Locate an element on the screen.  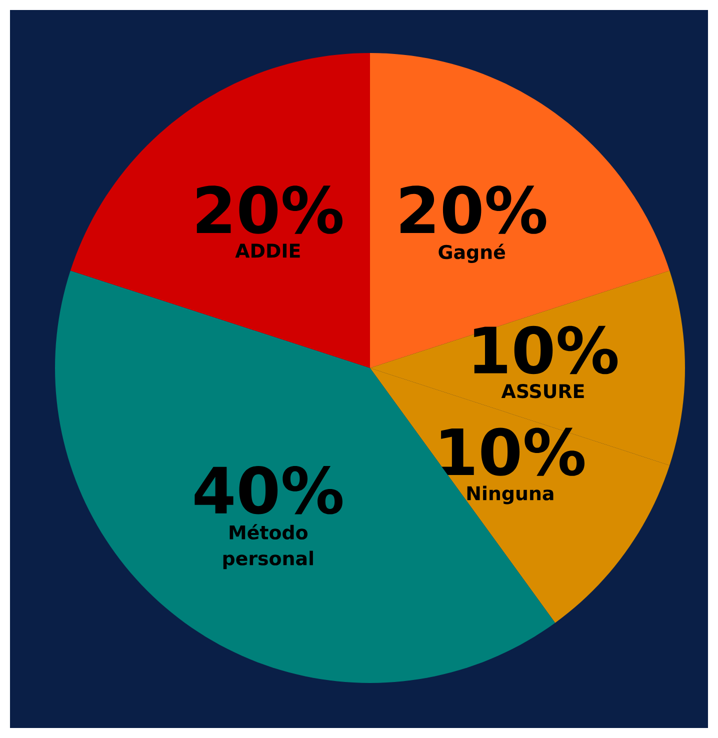
slice-label: Gagné is located at coordinates (472, 253).